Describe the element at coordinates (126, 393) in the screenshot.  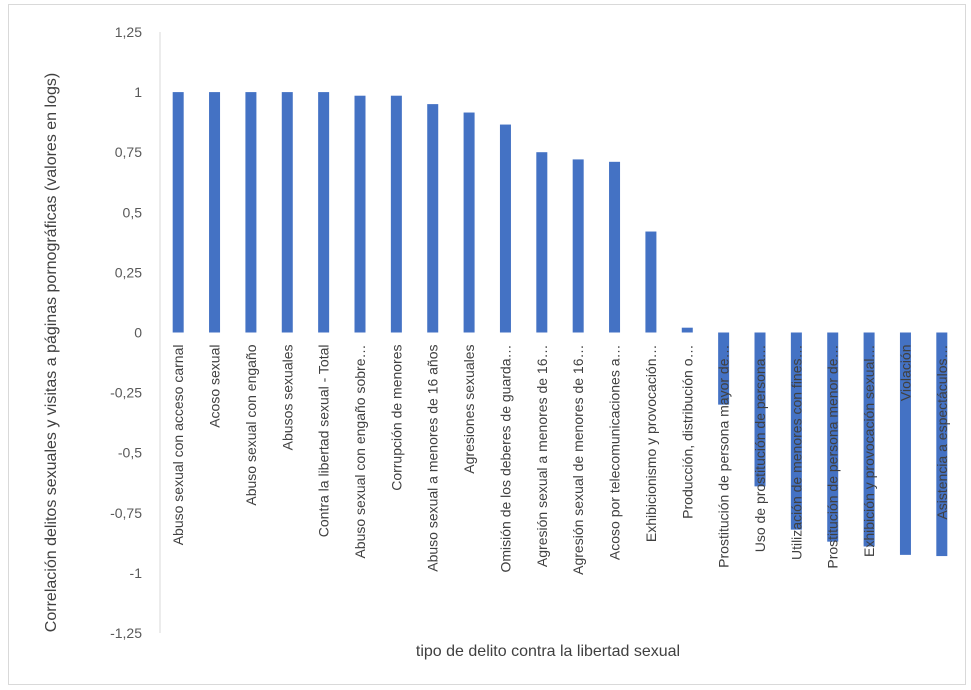
I see `y-tick-label: -0,25` at that location.